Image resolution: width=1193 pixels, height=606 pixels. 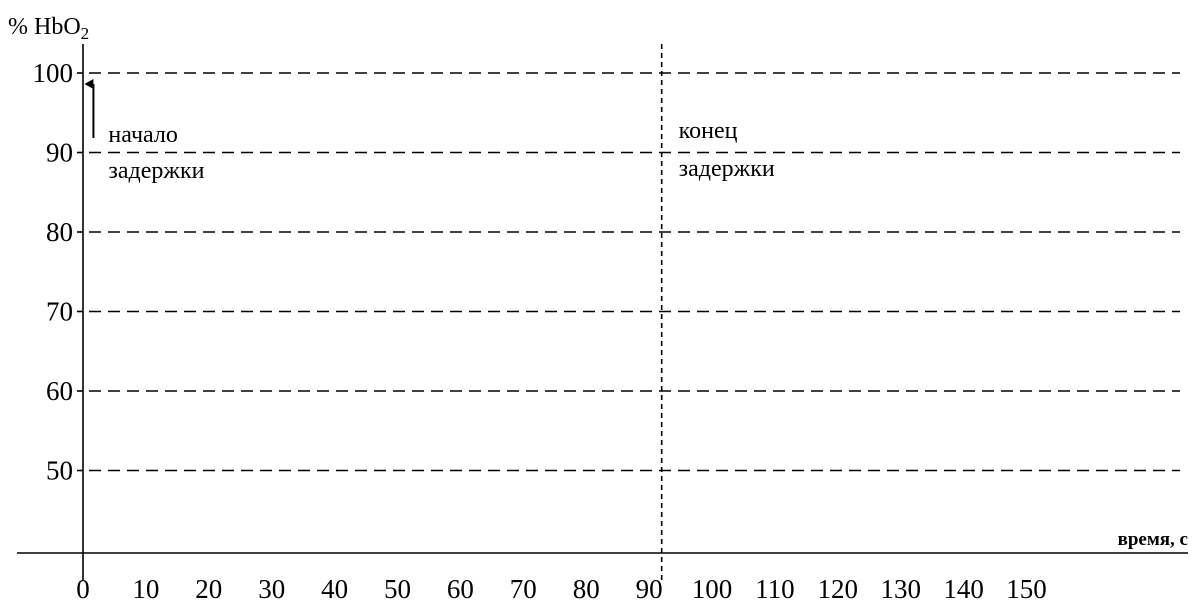 What do you see at coordinates (59, 391) in the screenshot?
I see `y-tick-label-60: 60` at bounding box center [59, 391].